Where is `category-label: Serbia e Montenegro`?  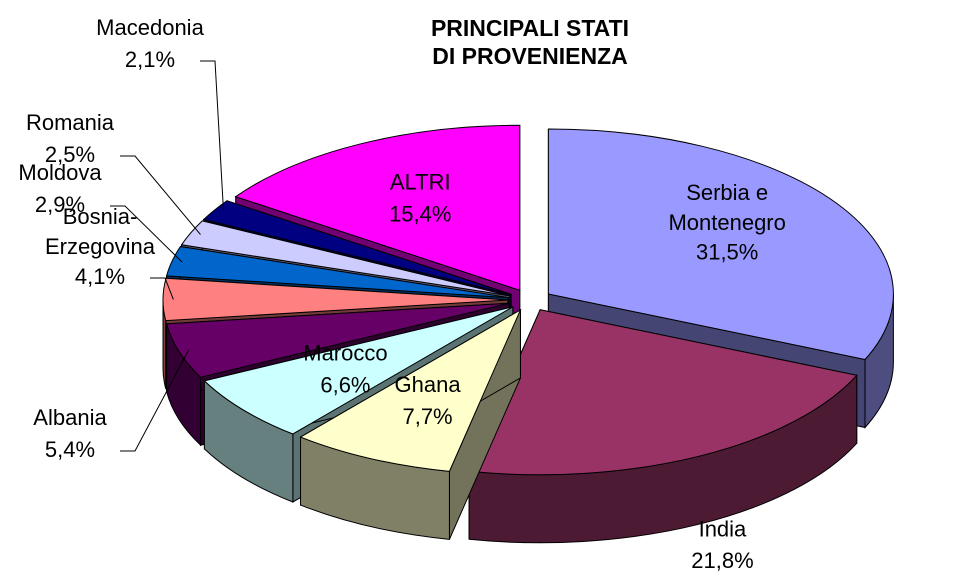 category-label: Serbia e Montenegro is located at coordinates (726, 207).